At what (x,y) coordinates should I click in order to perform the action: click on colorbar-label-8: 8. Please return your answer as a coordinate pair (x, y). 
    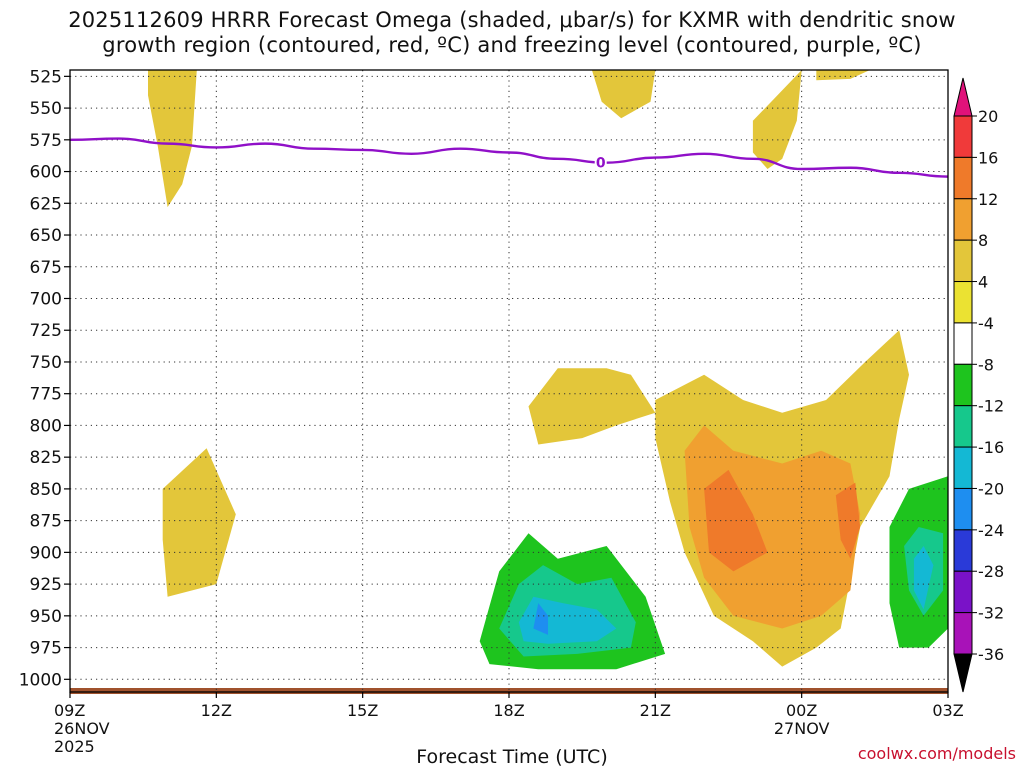
    Looking at the image, I should click on (983, 240).